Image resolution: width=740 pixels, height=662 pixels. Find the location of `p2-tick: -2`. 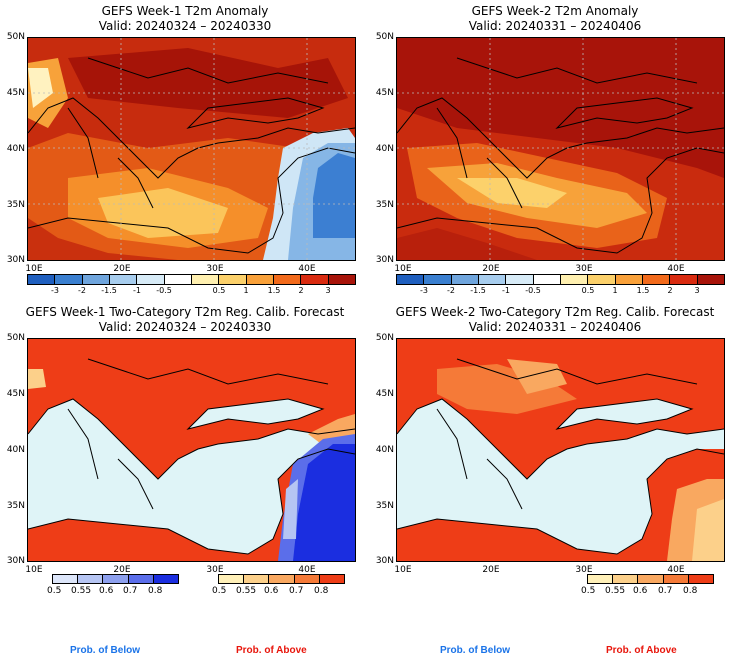

p2-tick: -2 is located at coordinates (451, 290).